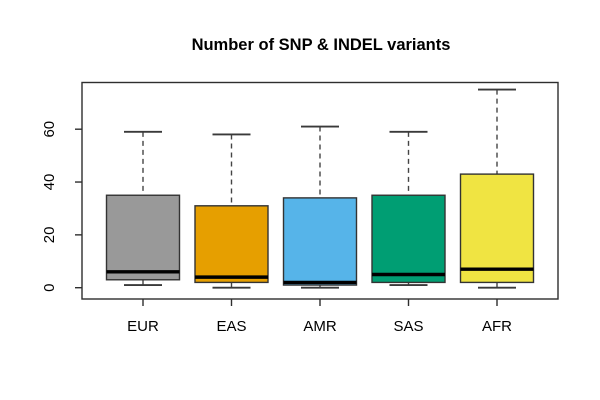 The width and height of the screenshot is (600, 400). Describe the element at coordinates (319, 317) in the screenshot. I see `x-axis: EUR EAS AMR SAS AFR` at that location.